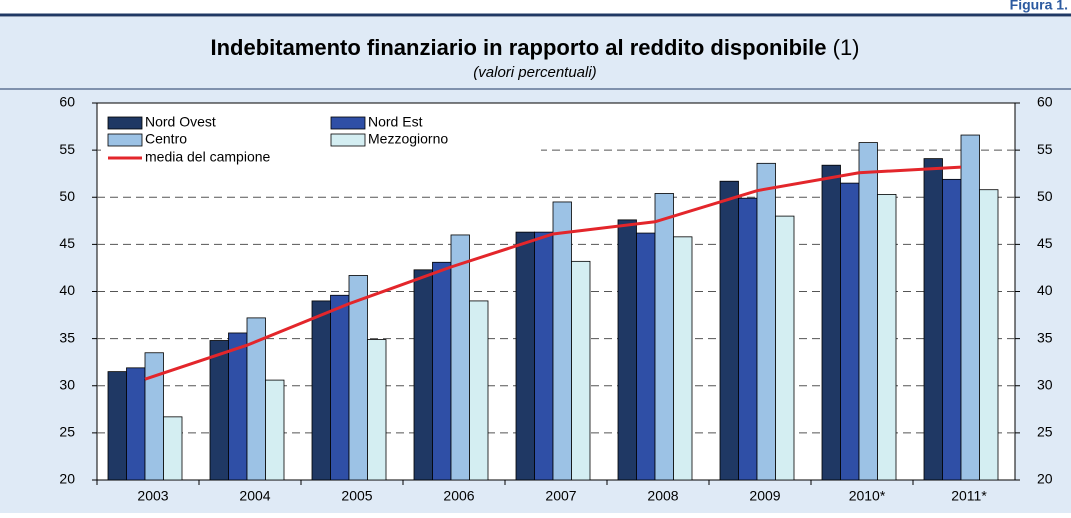  I want to click on legend-label: Mezzogiorno, so click(408, 139).